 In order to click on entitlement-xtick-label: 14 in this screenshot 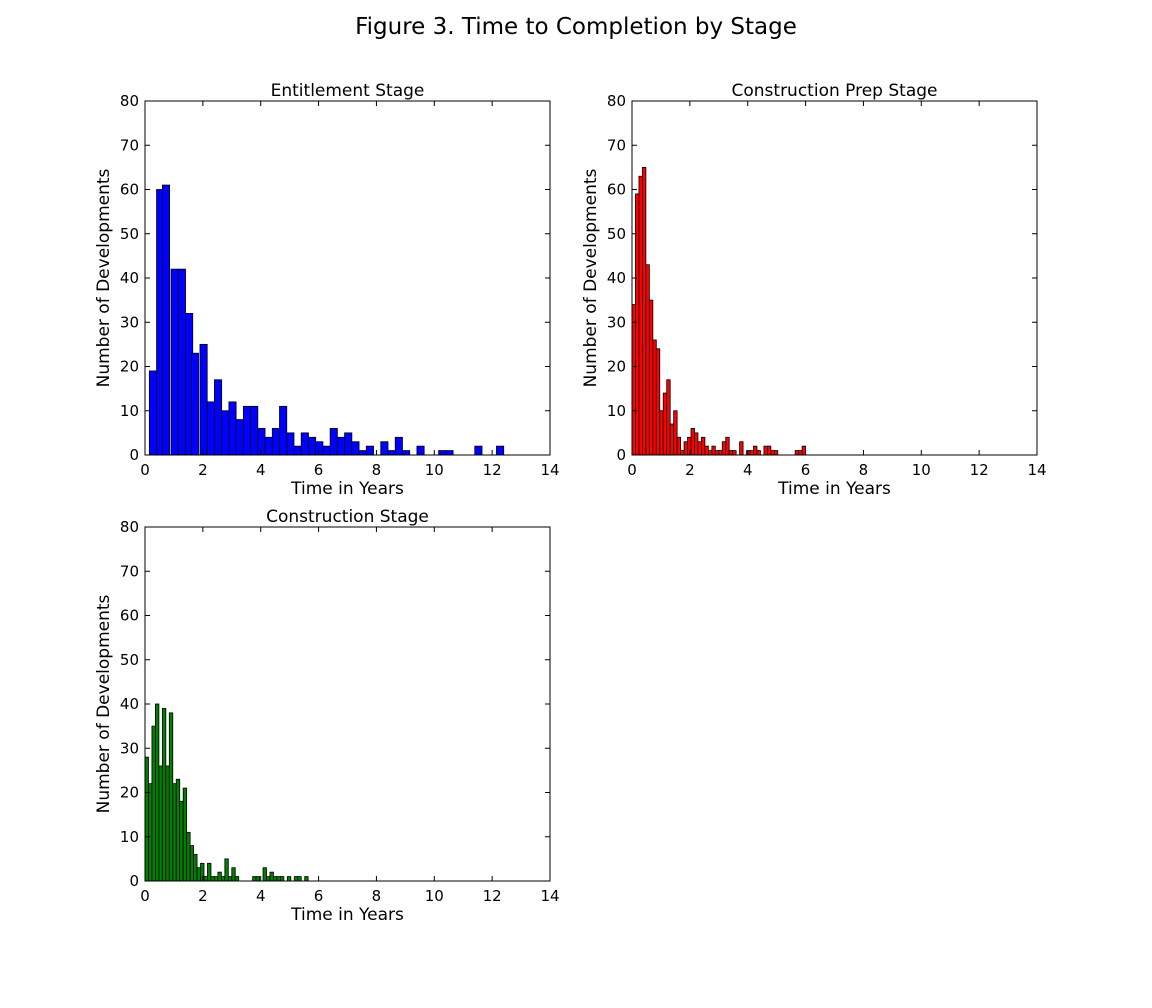, I will do `click(549, 470)`.